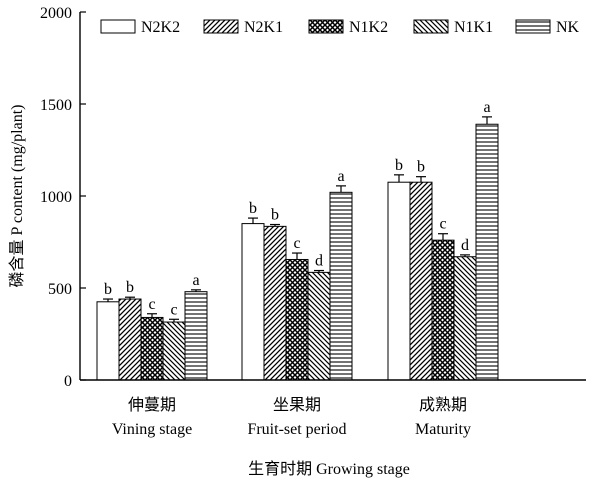  What do you see at coordinates (152, 405) in the screenshot?
I see `x-category-label-cn: 伸蔓期` at bounding box center [152, 405].